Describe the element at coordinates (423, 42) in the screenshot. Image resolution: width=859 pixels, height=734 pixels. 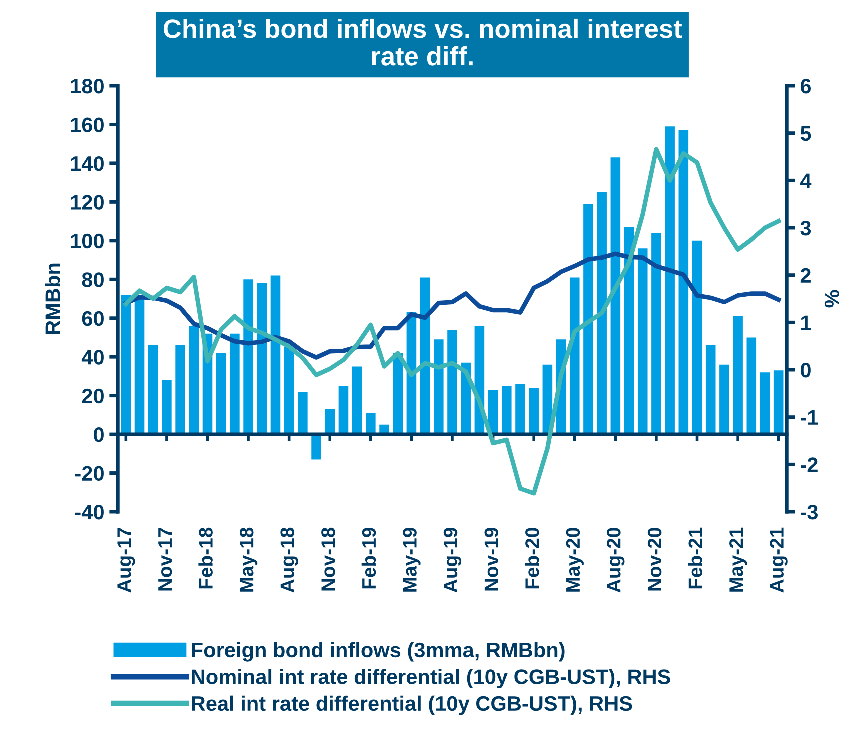
I see `chart-title: China’s bond inflows vs. nominal interest rate diff.` at that location.